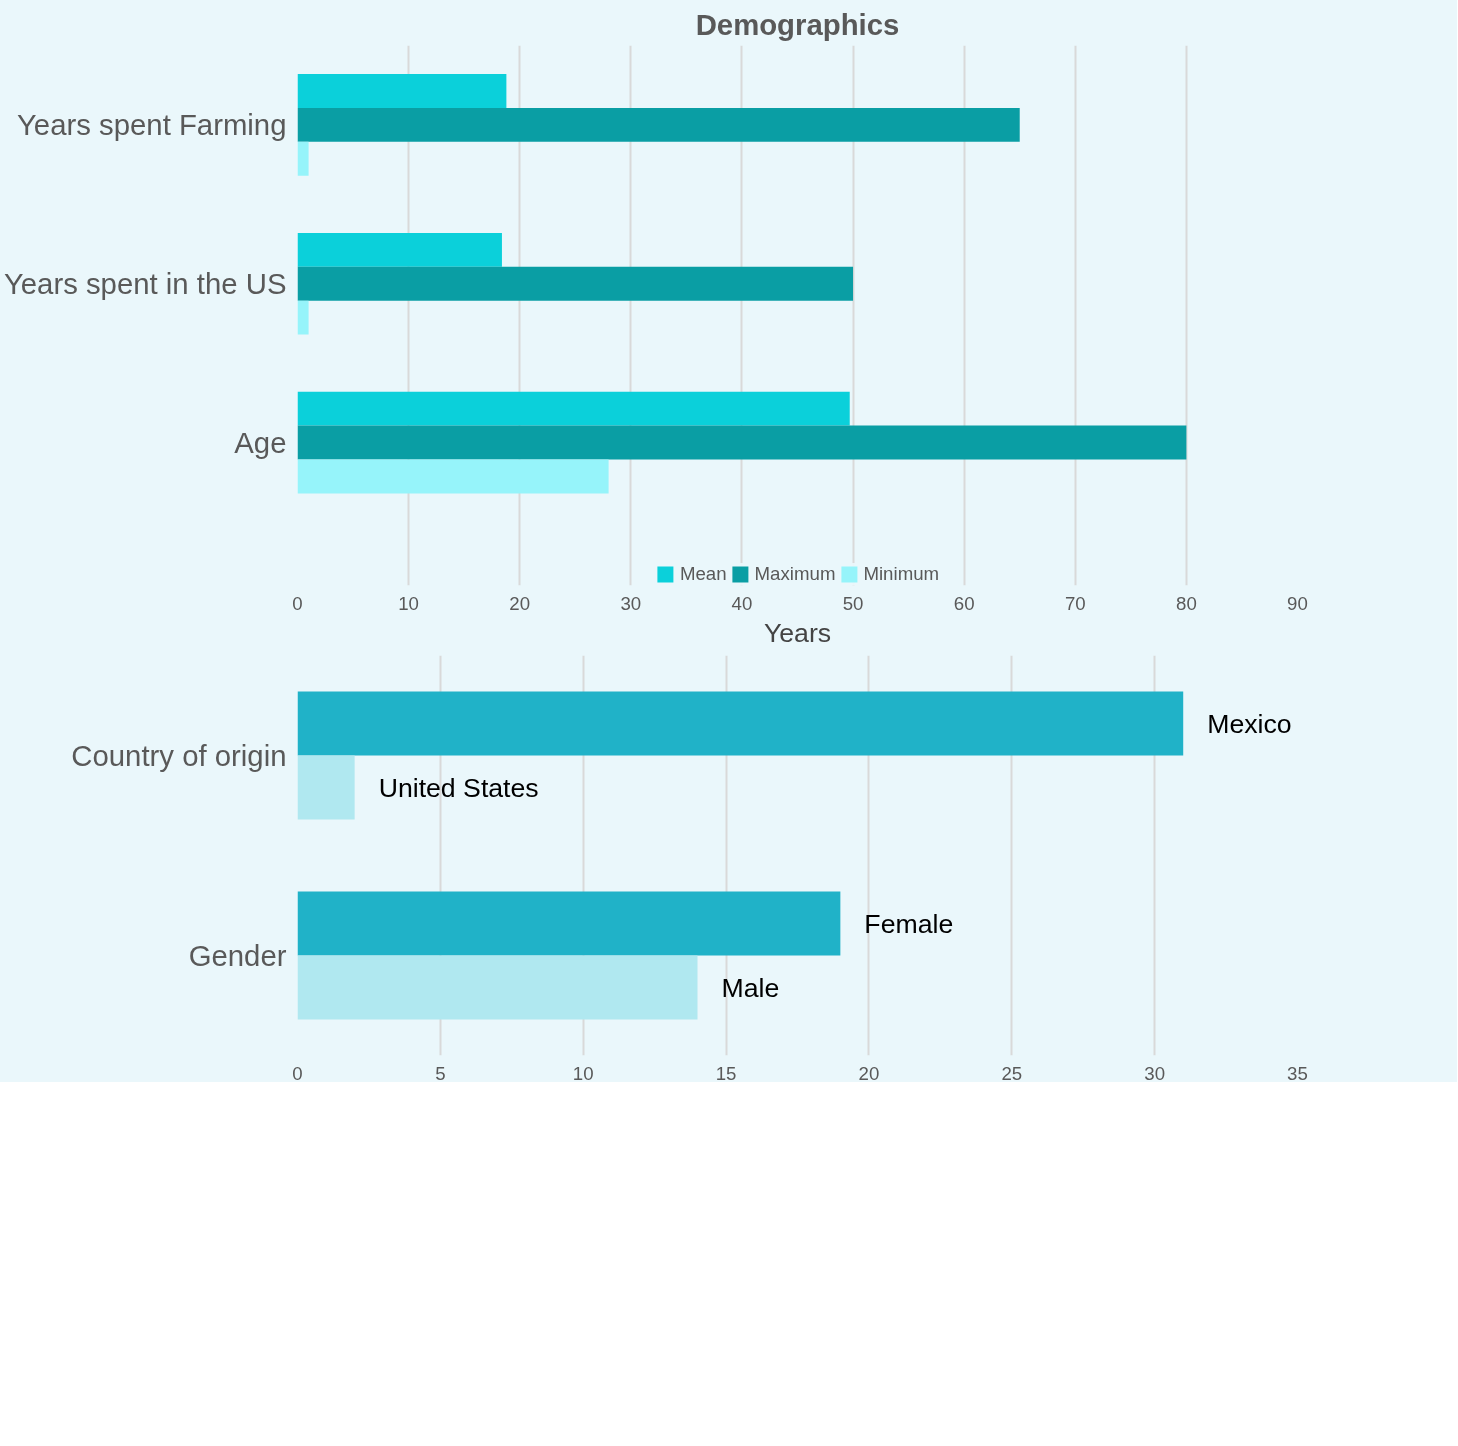  I want to click on x-tick-label: 60, so click(964, 603).